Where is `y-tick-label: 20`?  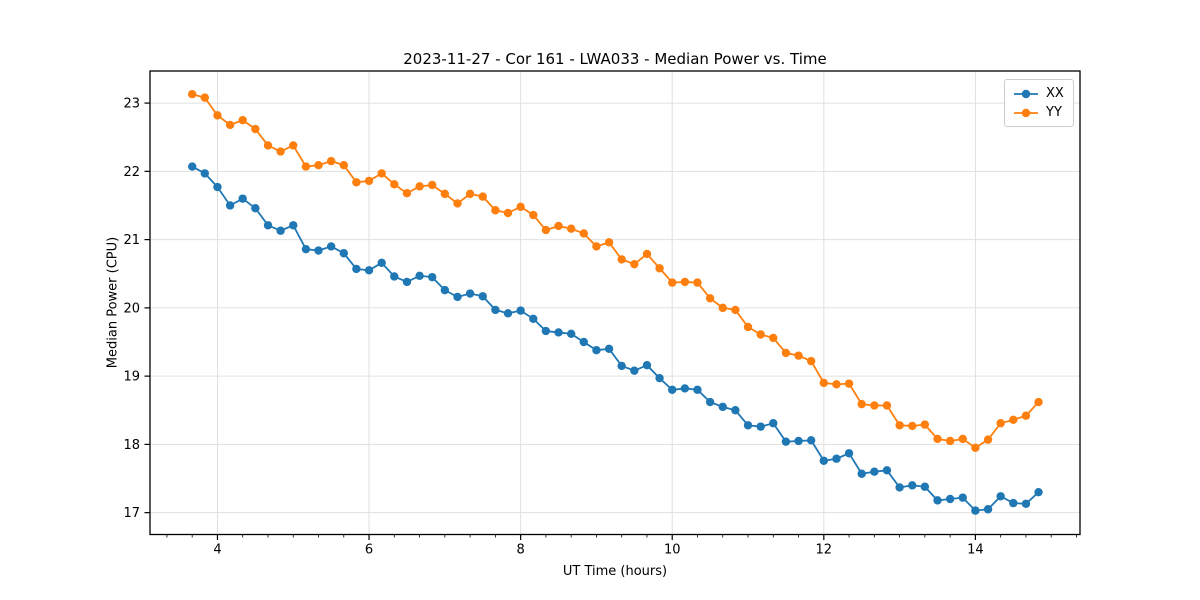 y-tick-label: 20 is located at coordinates (131, 308).